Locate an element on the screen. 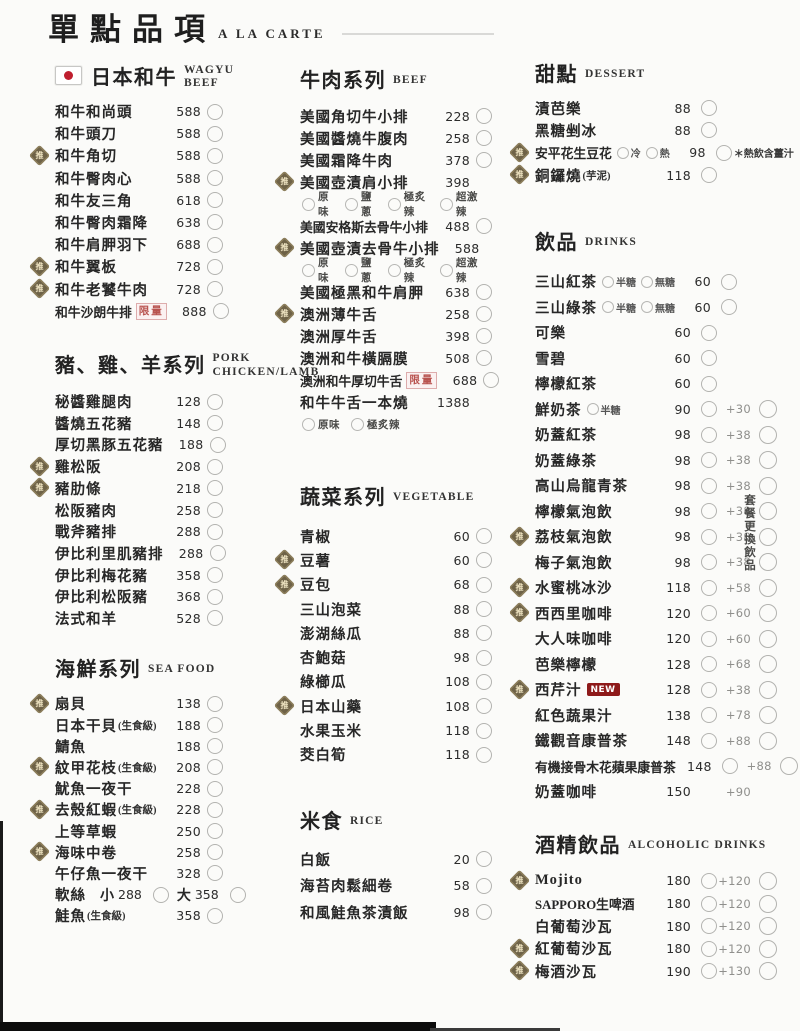 This screenshot has width=800, height=1031. menu-item-row: 推 雞松阪 208 is located at coordinates (125, 466).